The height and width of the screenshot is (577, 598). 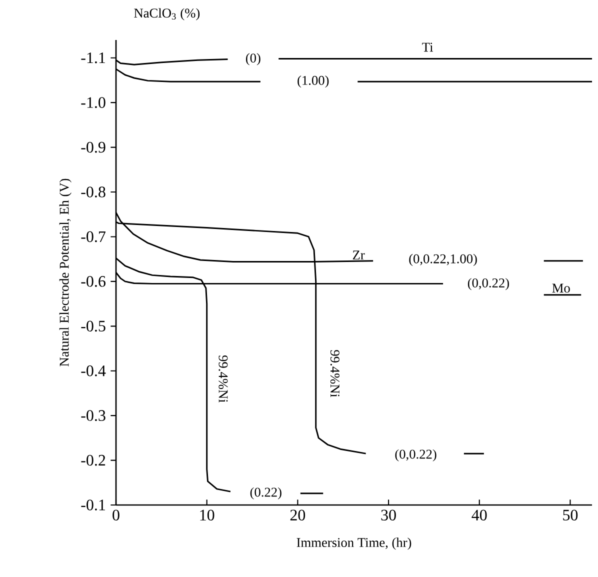 What do you see at coordinates (298, 515) in the screenshot?
I see `x-tick-label: 20` at bounding box center [298, 515].